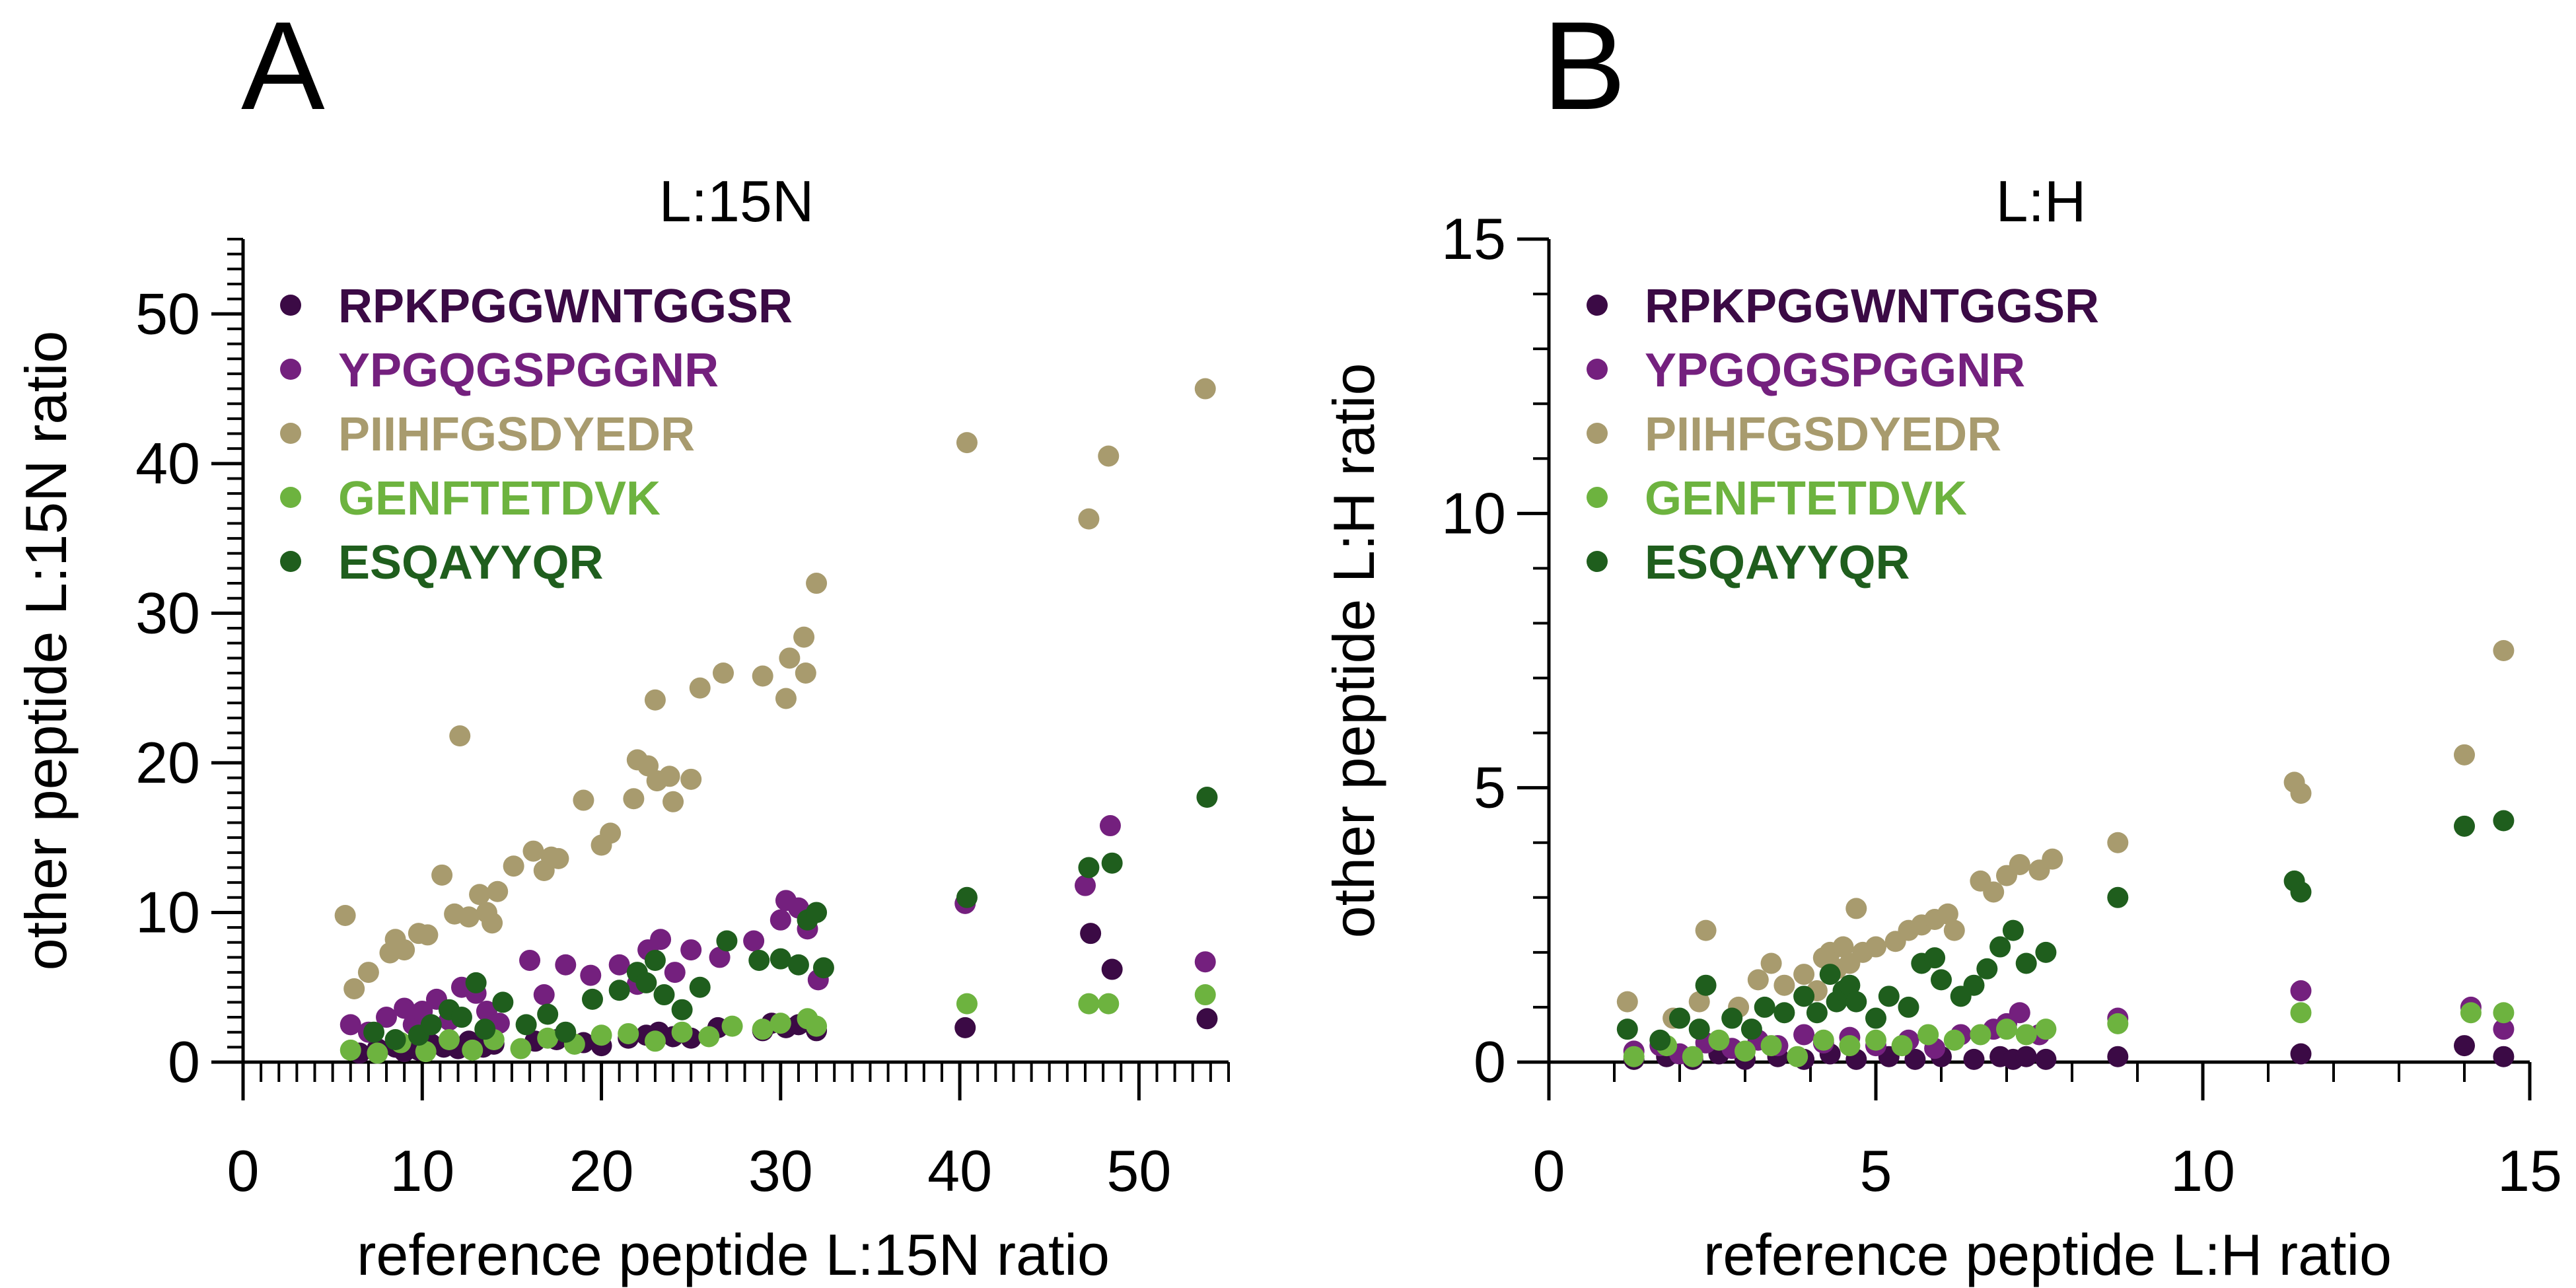 The image size is (2576, 1288). What do you see at coordinates (781, 1170) in the screenshot?
I see `panel-a-x-tick-label: 30` at bounding box center [781, 1170].